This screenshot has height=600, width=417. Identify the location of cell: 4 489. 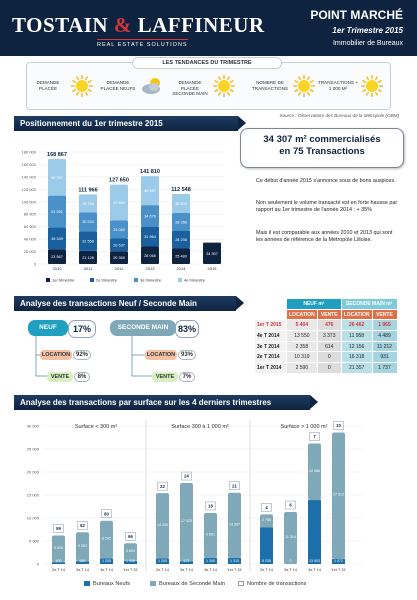
(384, 336).